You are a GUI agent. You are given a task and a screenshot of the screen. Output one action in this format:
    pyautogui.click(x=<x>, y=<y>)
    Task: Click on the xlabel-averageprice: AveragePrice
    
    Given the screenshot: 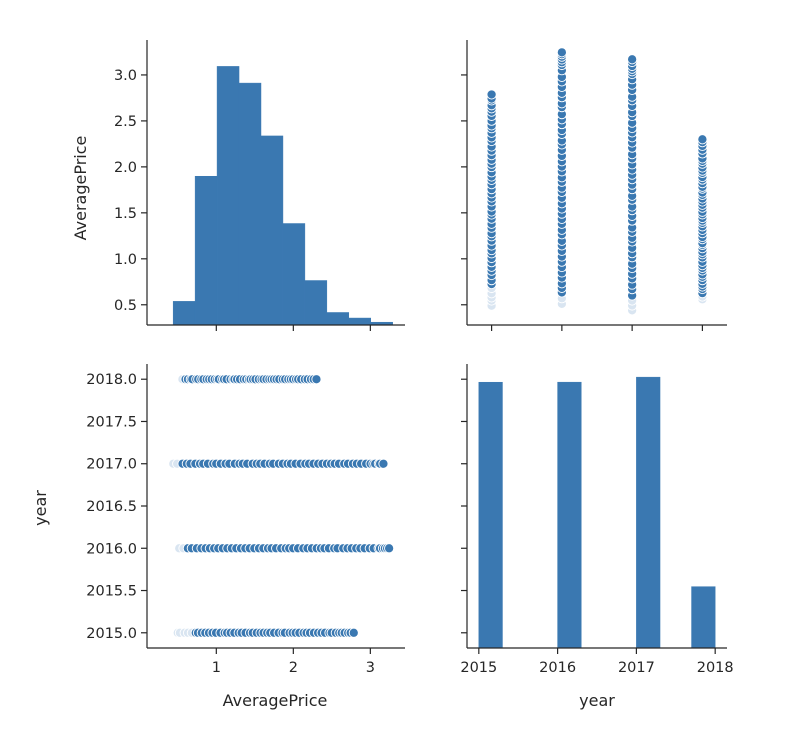 What is the action you would take?
    pyautogui.click(x=275, y=700)
    